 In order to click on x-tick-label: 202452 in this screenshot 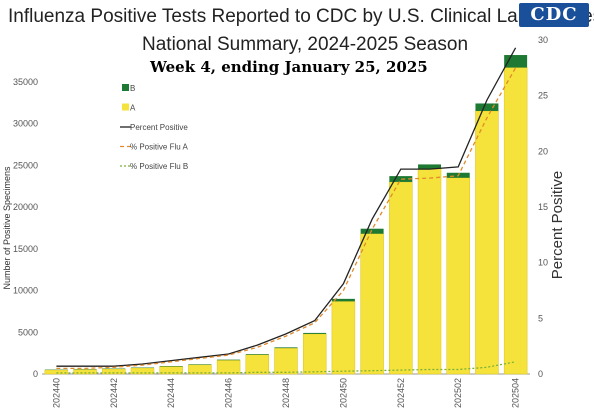, I will do `click(401, 393)`.